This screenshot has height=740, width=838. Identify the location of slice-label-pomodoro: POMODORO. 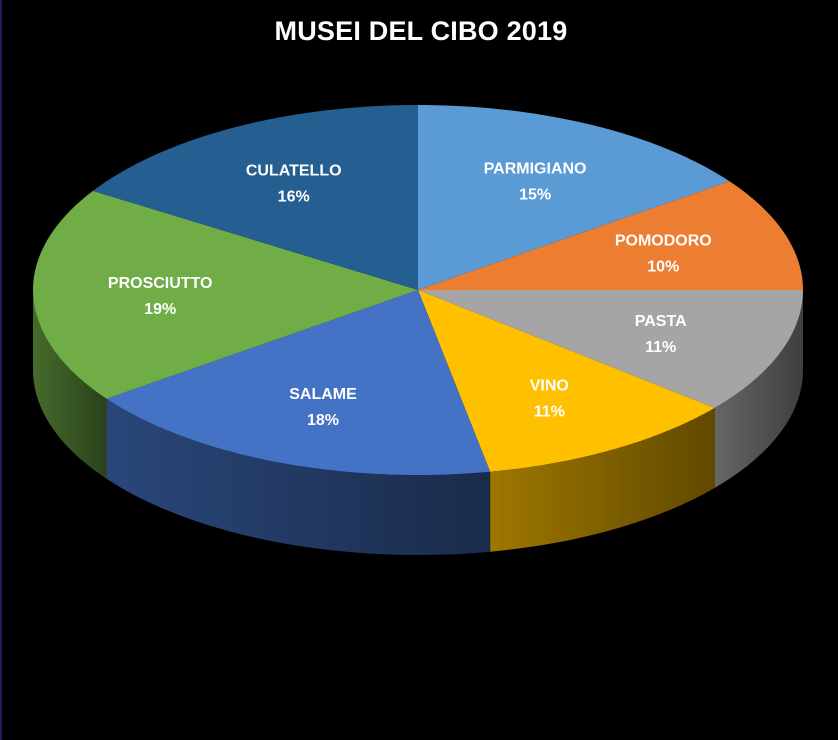
(663, 241).